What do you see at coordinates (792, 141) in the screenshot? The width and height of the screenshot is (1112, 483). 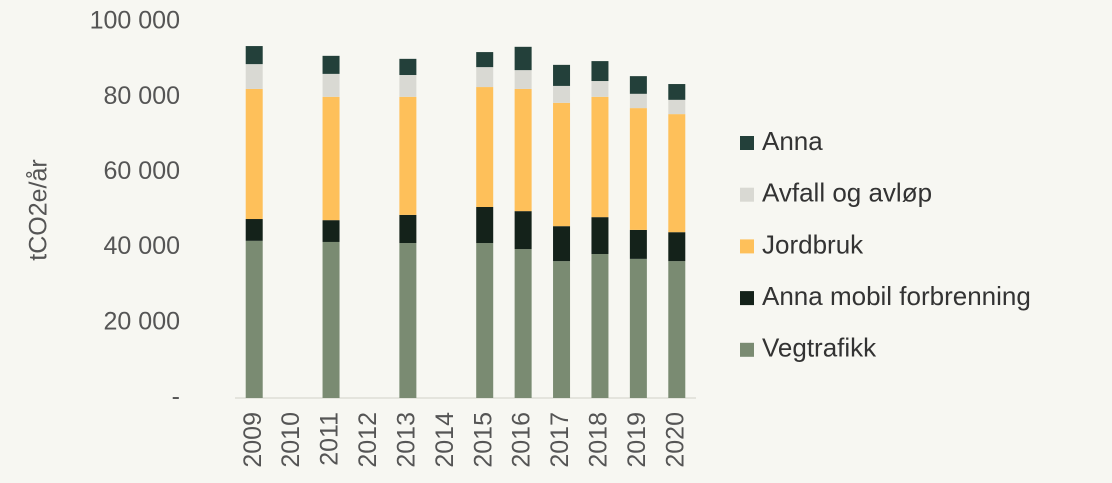 I see `legend-label: Anna` at bounding box center [792, 141].